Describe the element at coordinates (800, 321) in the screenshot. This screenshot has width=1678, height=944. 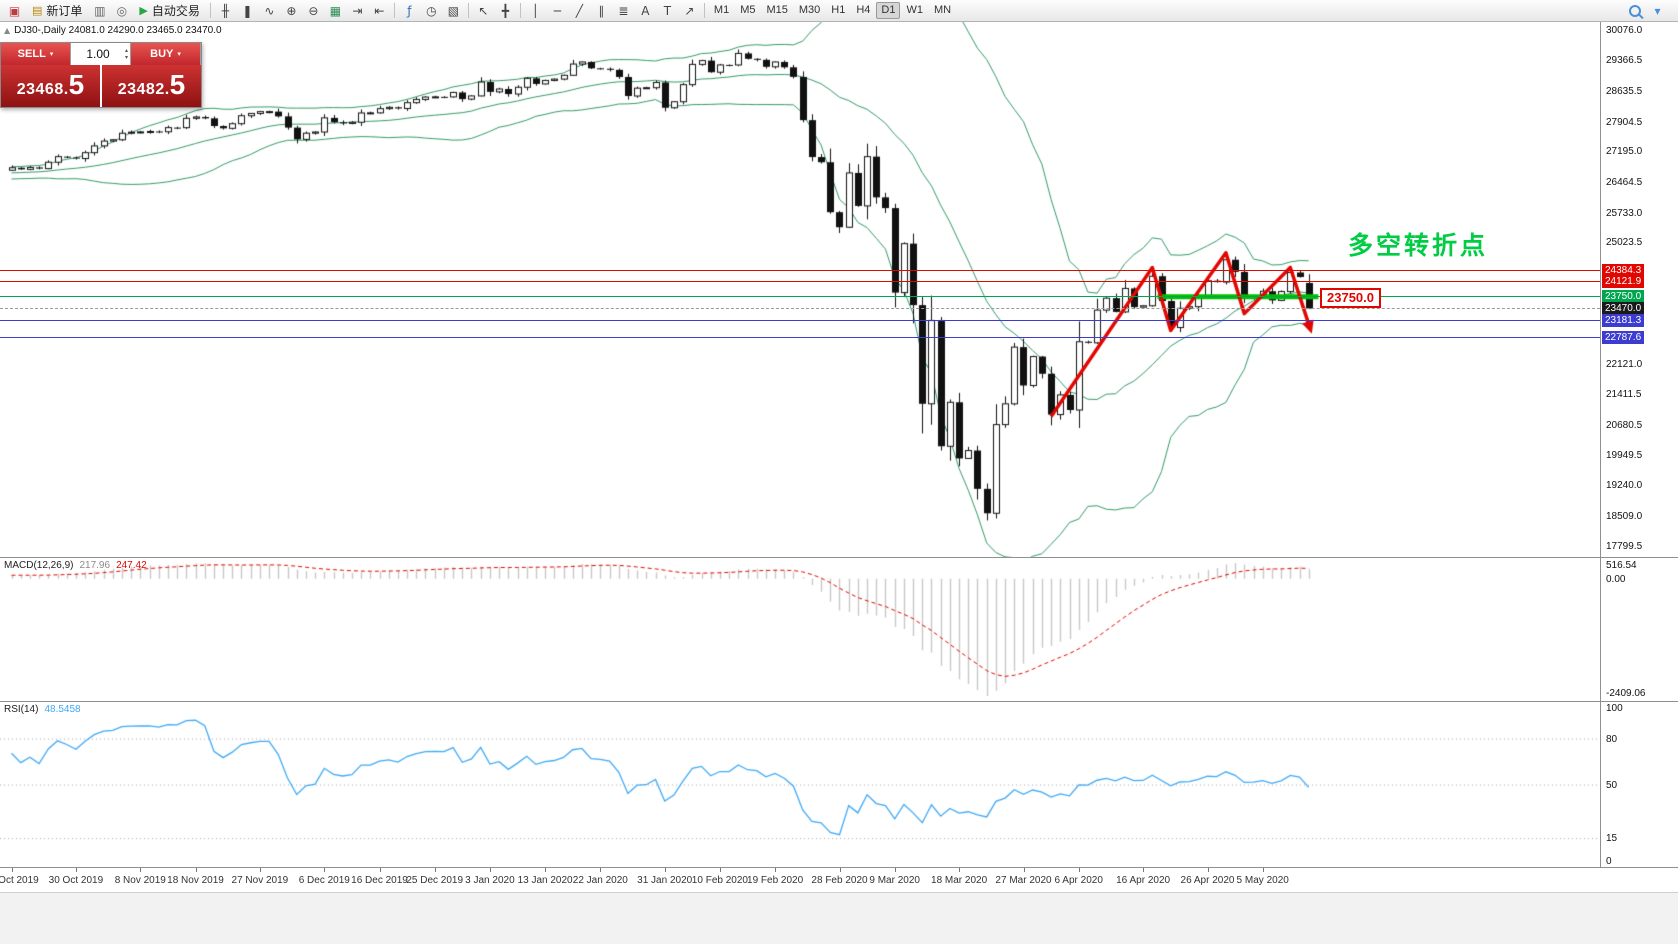
I see `horizontal-line-23181.3` at that location.